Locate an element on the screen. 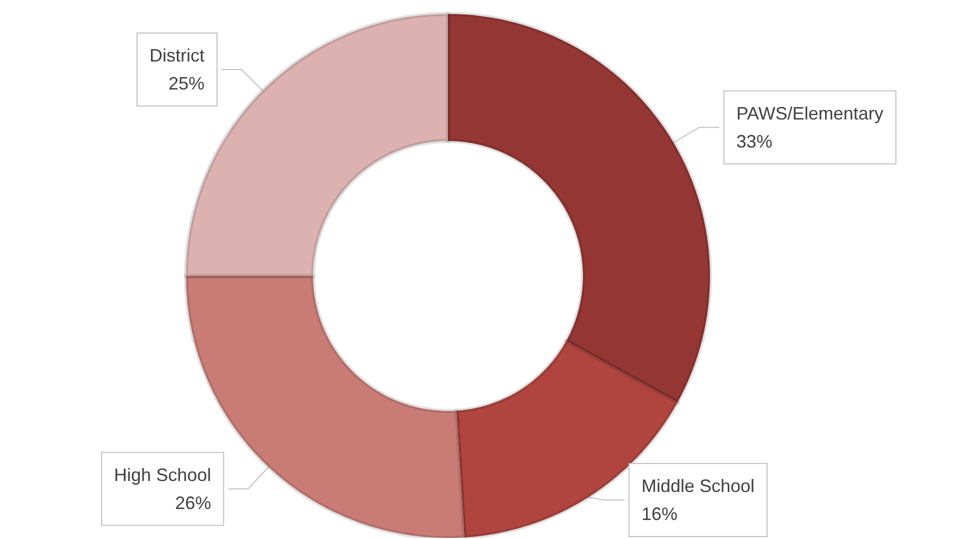 The image size is (959, 539). data-label: 16% is located at coordinates (659, 514).